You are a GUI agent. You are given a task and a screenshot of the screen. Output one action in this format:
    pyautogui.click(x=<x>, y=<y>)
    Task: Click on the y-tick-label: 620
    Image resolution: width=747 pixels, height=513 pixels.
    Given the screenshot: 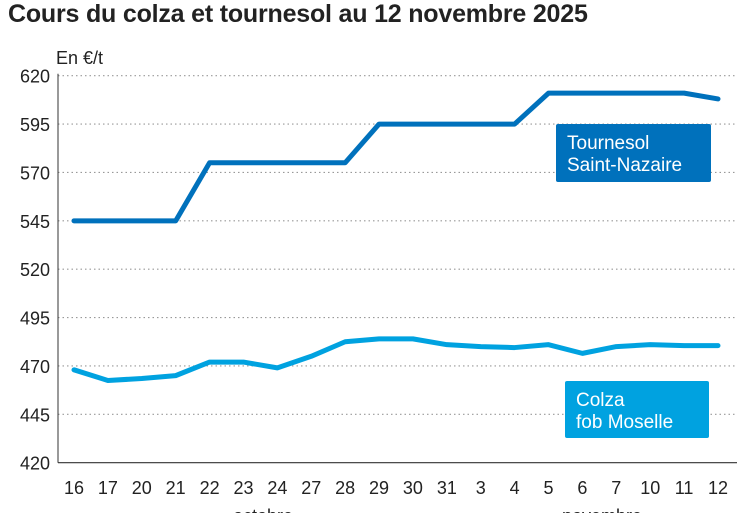 What is the action you would take?
    pyautogui.click(x=35, y=77)
    